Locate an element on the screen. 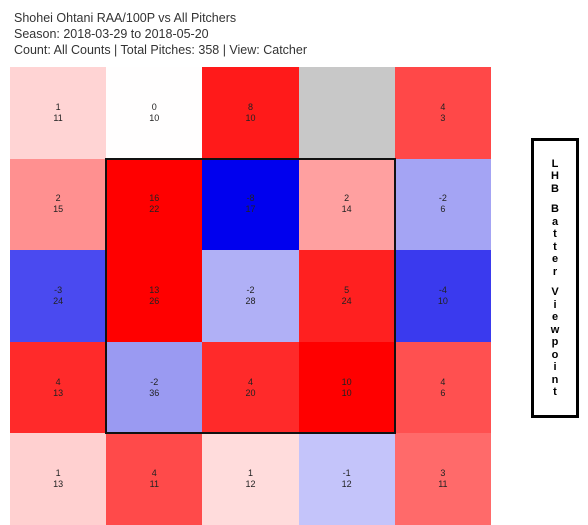 This screenshot has height=525, width=588. heatmap-cell: 0 10 is located at coordinates (154, 113).